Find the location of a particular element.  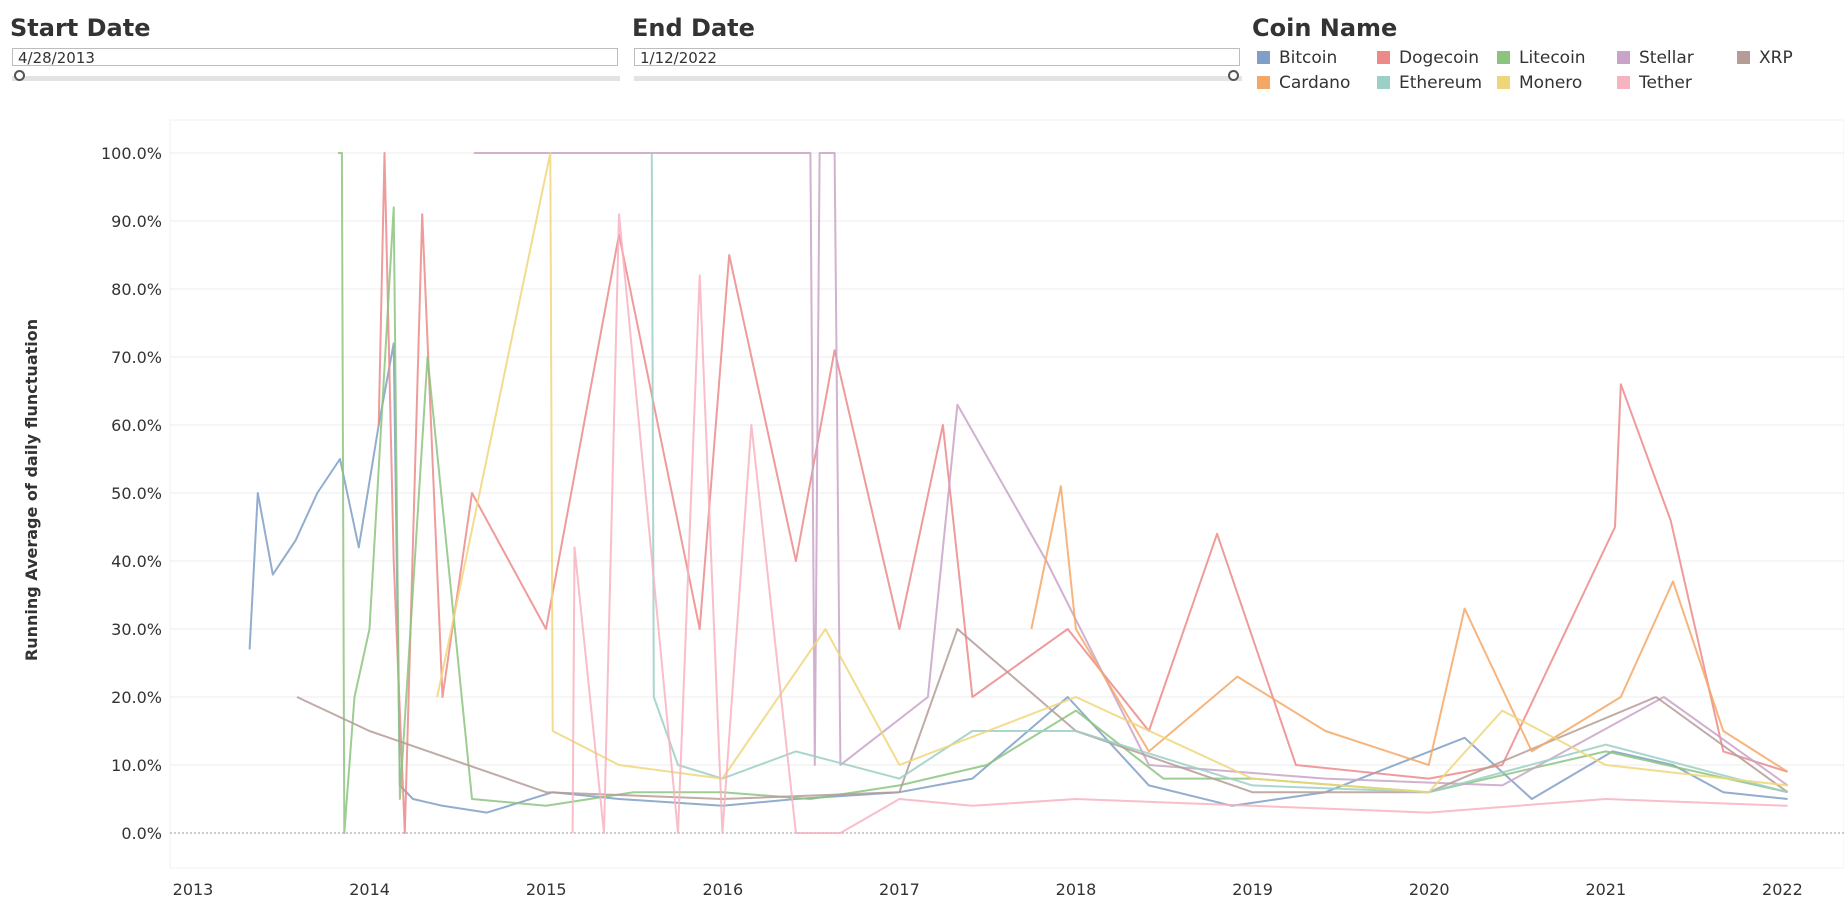

legend-label: Bitcoin is located at coordinates (1308, 58).